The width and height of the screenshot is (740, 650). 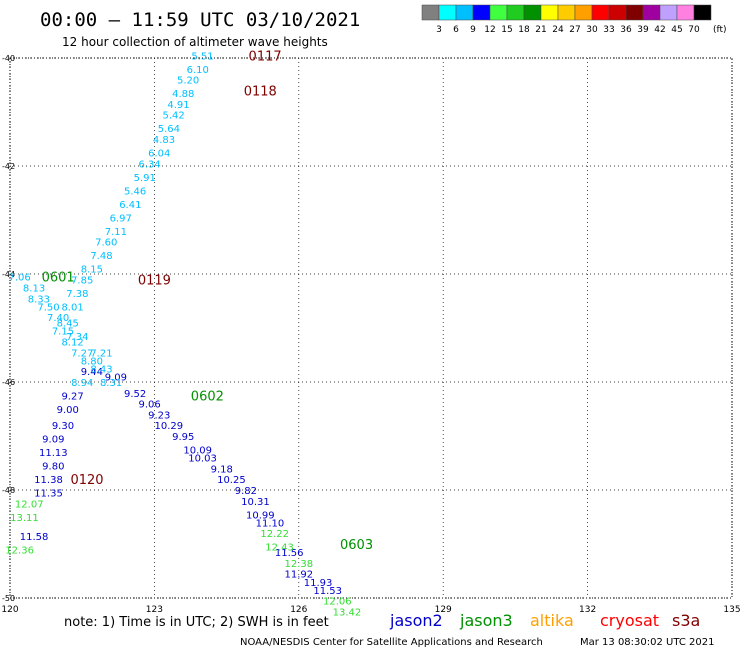 I want to click on wave-height-value: 11.93, so click(x=318, y=583).